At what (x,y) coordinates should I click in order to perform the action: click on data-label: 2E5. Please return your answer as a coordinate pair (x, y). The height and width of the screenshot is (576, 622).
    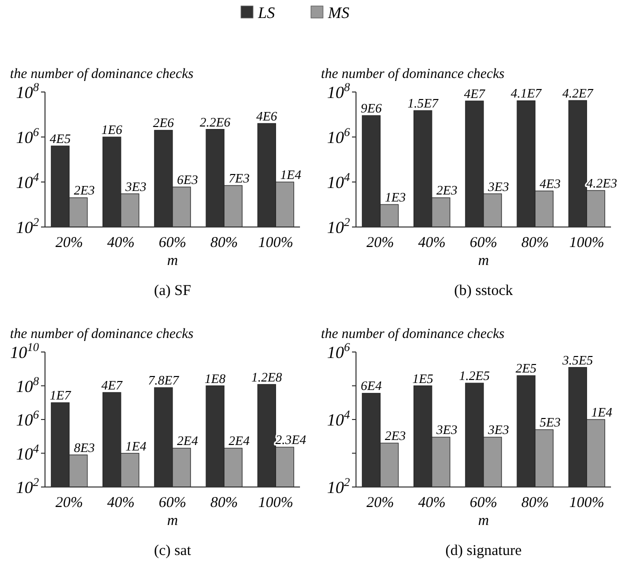
    Looking at the image, I should click on (527, 368).